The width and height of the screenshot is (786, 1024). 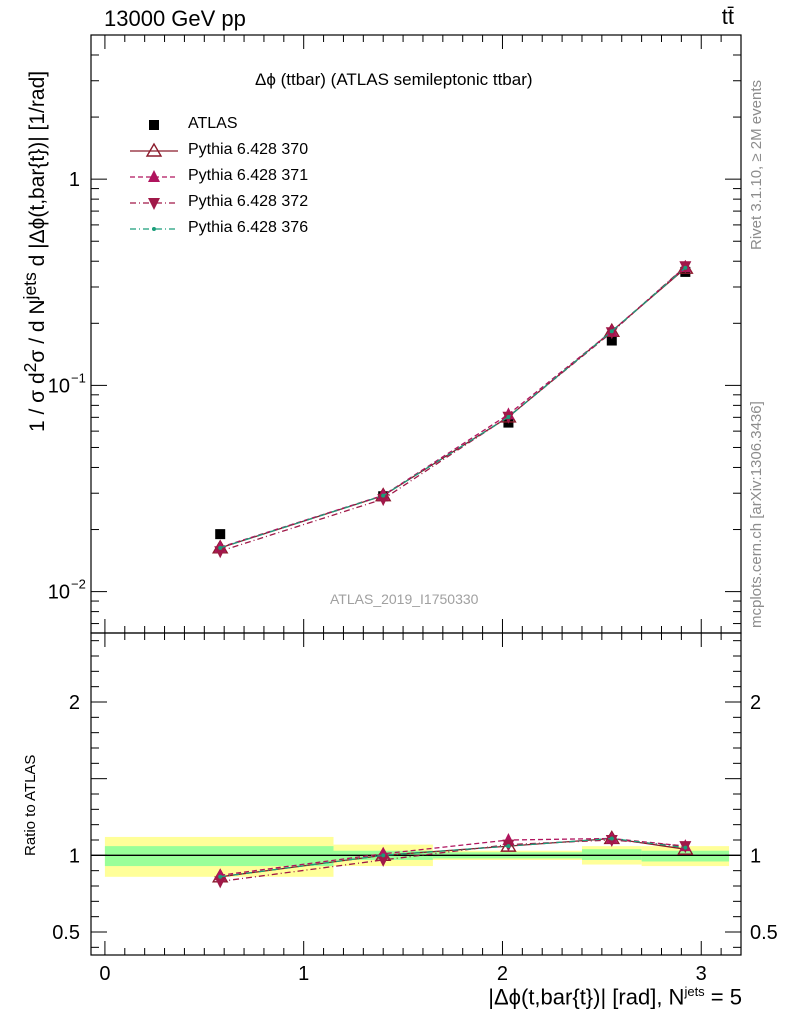 I want to click on y-tick-label-ratio: 1, so click(x=74, y=856).